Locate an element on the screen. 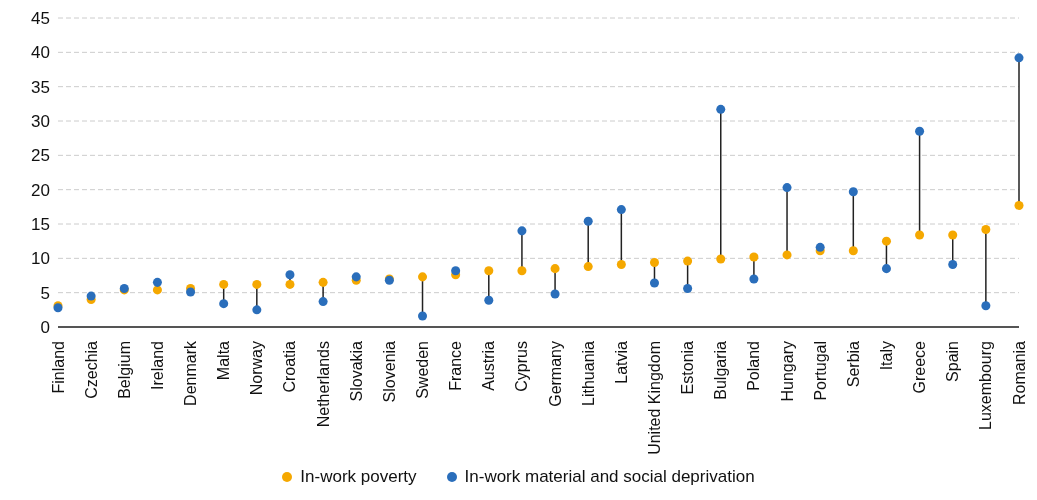 This screenshot has width=1037, height=500. legend-label: In-work material and social deprivation is located at coordinates (609, 477).